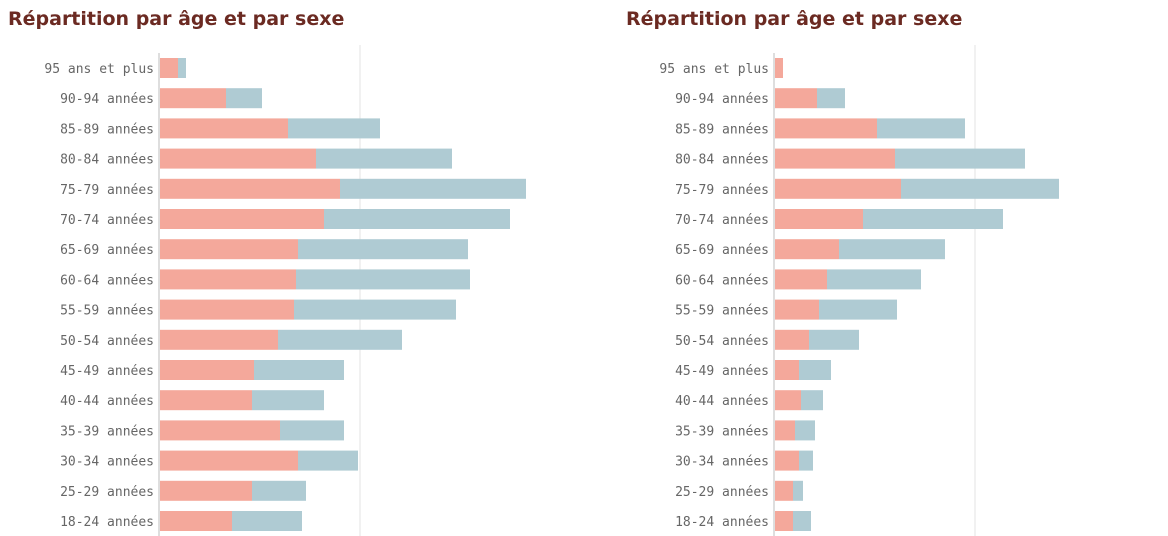 This screenshot has height=536, width=1168. Describe the element at coordinates (107, 160) in the screenshot. I see `left-tick-label: 80-84 années` at that location.